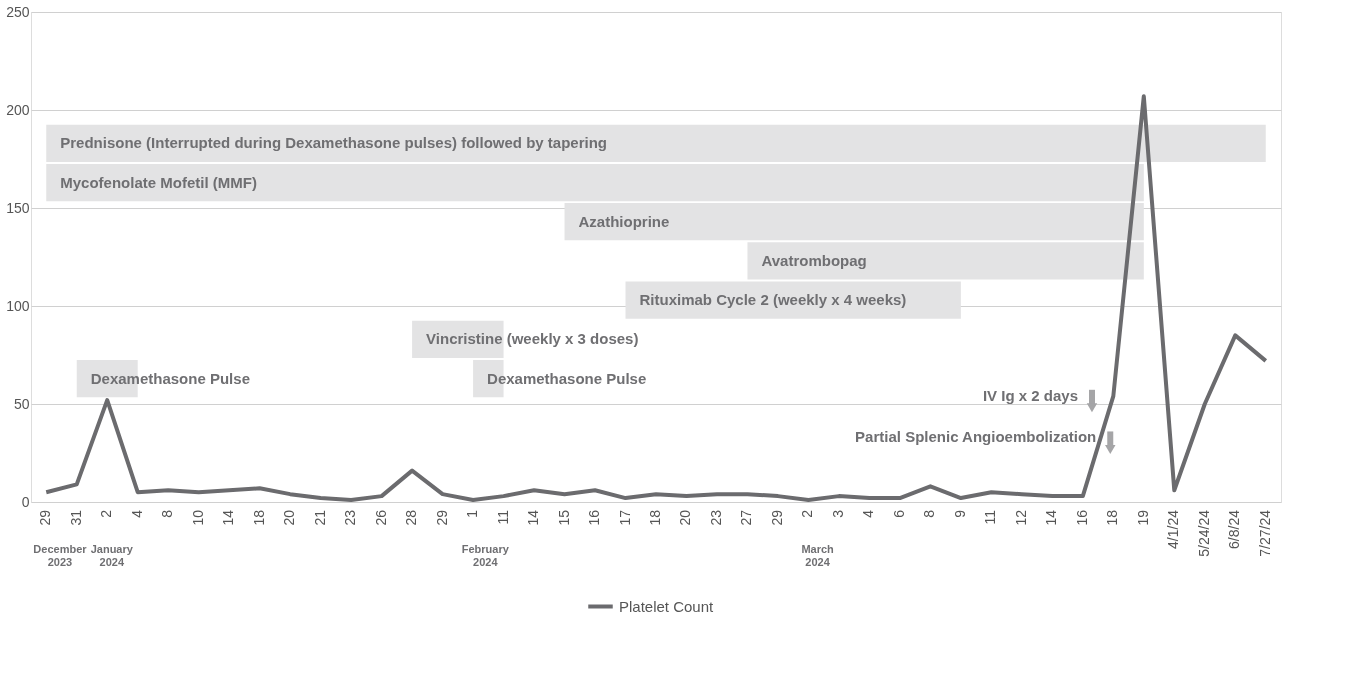 This screenshot has width=1353, height=690. I want to click on text: March 2024, so click(818, 555).